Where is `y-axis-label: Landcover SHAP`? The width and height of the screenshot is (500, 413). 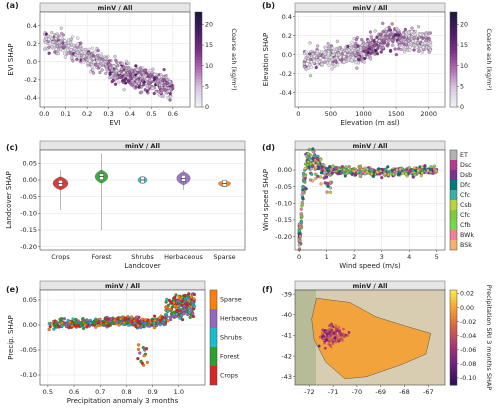
y-axis-label: Landcover SHAP is located at coordinates (9, 199).